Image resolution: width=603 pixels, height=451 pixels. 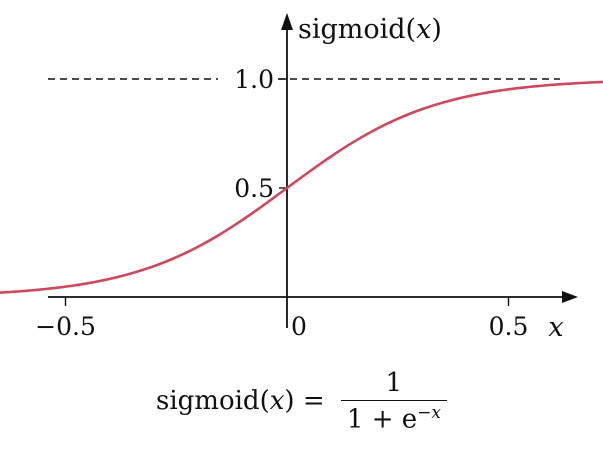 I want to click on y-title-func: sigmoid(, so click(x=357, y=29).